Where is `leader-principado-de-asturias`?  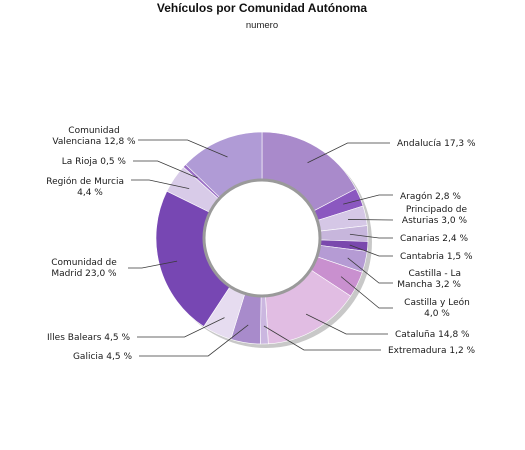 leader-principado-de-asturias is located at coordinates (371, 220).